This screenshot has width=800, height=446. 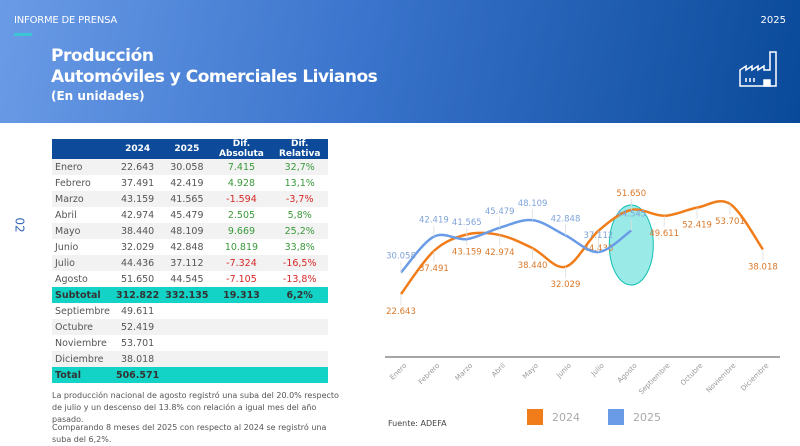 What do you see at coordinates (137, 327) in the screenshot?
I see `cell: 52.419` at bounding box center [137, 327].